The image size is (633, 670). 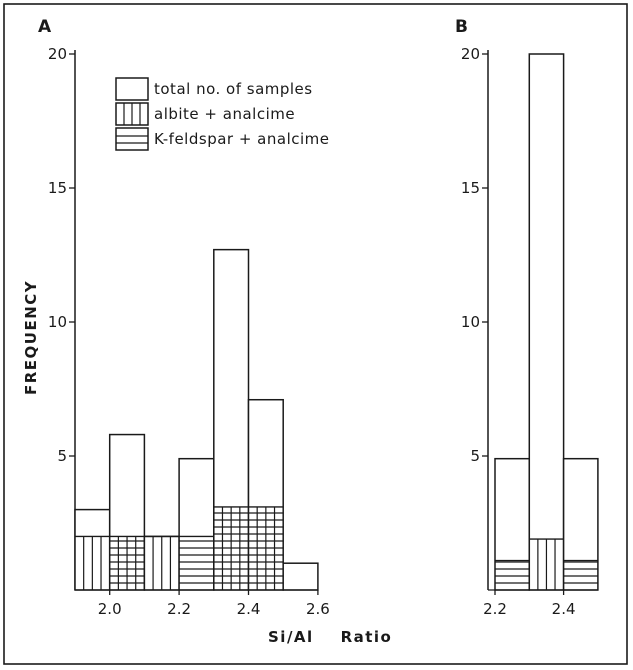 I want to click on legend-label-total: total no. of samples, so click(x=233, y=89).